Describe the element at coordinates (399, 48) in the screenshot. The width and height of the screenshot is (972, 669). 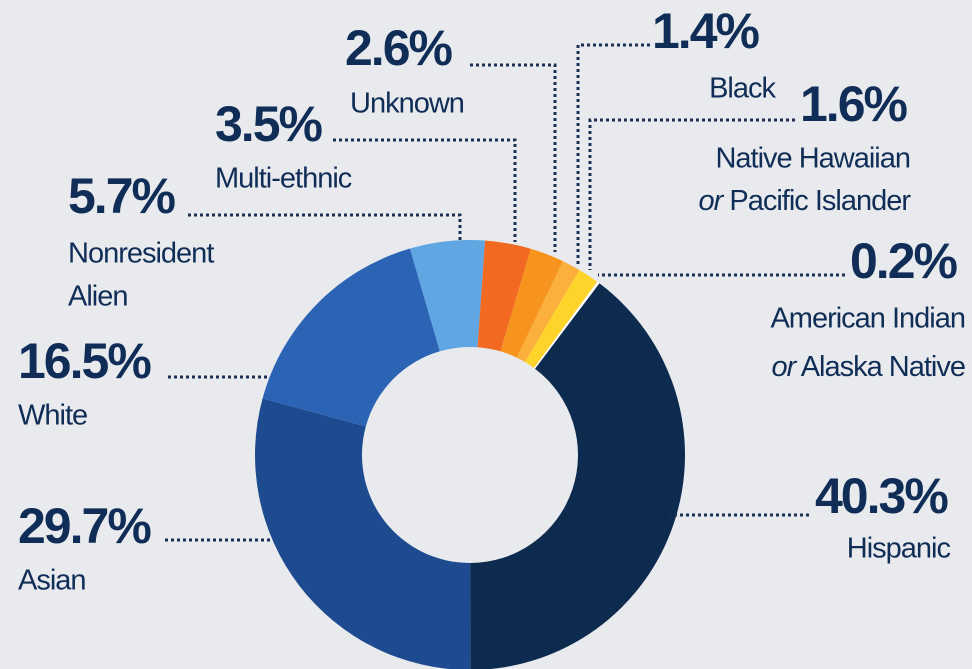
I see `value-label: 2.6%` at that location.